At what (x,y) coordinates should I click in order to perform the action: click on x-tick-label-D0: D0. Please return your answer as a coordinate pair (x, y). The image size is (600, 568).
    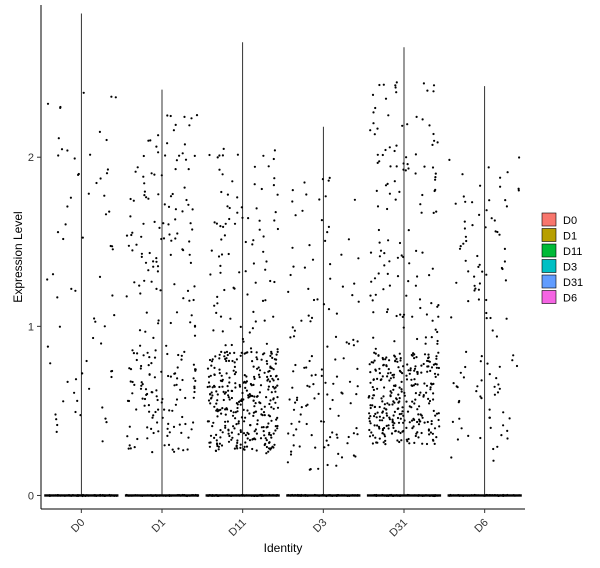
    Looking at the image, I should click on (78, 526).